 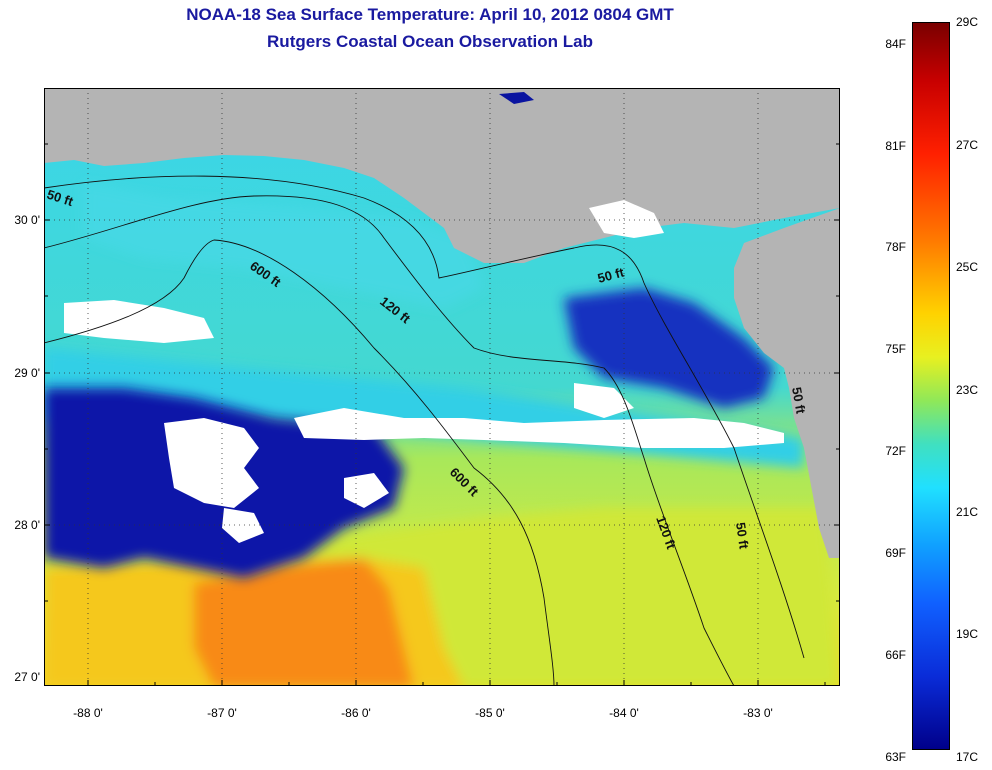 I want to click on cloud-over-bay, so click(x=626, y=219).